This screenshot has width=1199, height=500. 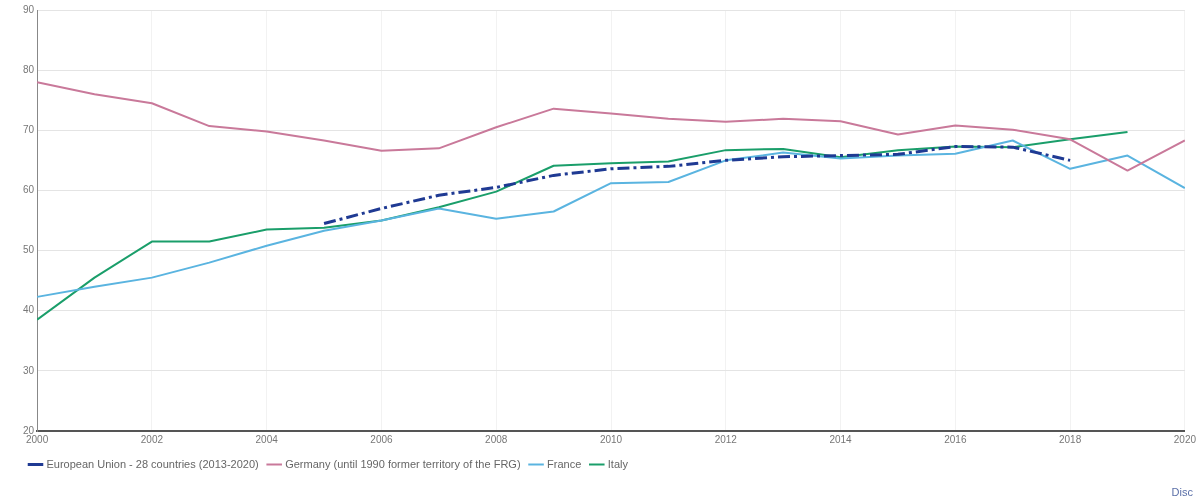 What do you see at coordinates (611, 439) in the screenshot?
I see `x-tick-label: 2010` at bounding box center [611, 439].